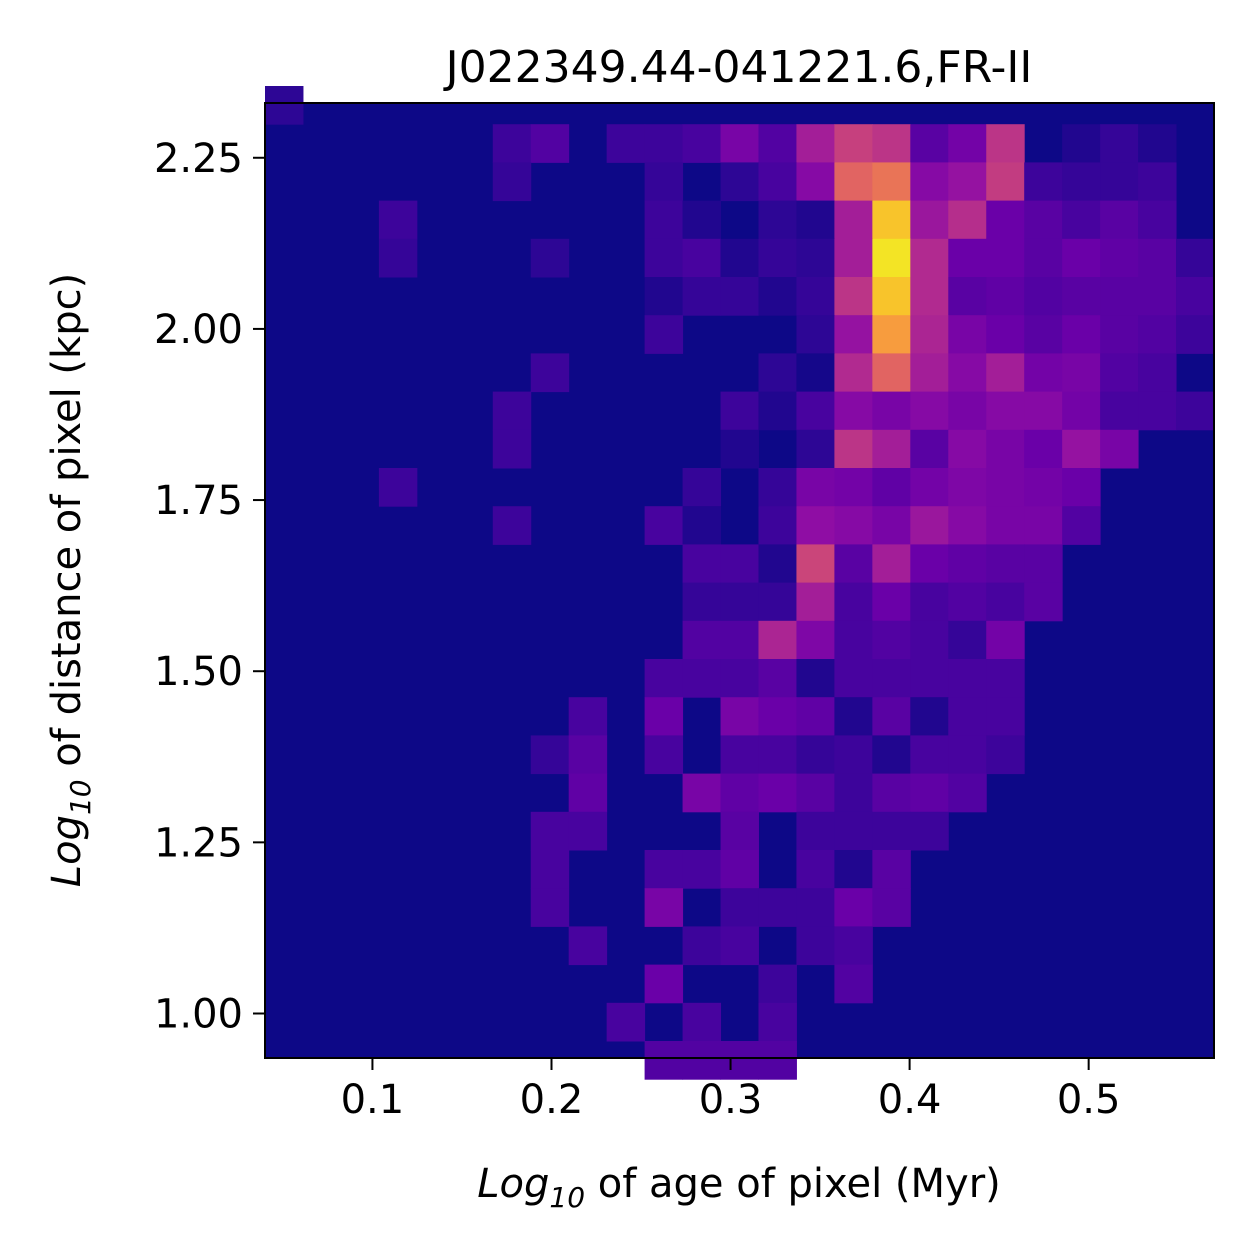 Image resolution: width=1250 pixels, height=1250 pixels. Describe the element at coordinates (1089, 1100) in the screenshot. I see `x-tick-label: 0.5` at that location.